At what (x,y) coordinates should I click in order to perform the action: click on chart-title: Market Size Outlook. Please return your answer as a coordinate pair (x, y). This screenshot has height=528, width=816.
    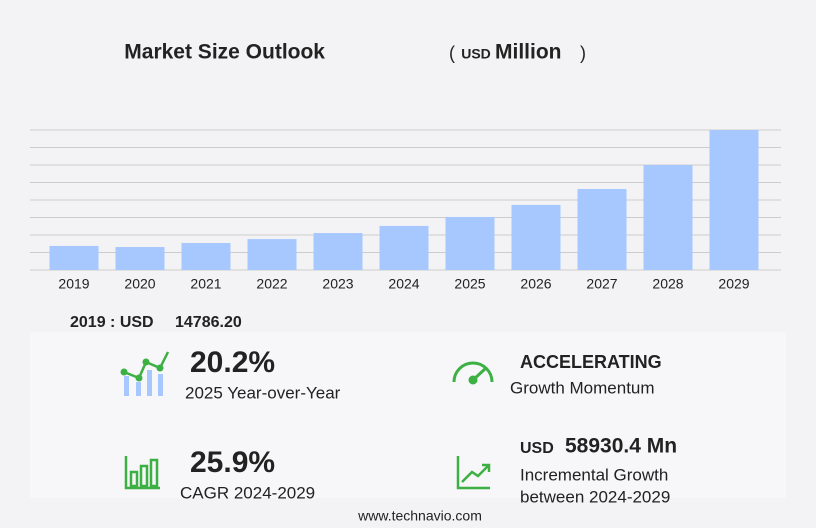
    Looking at the image, I should click on (224, 52).